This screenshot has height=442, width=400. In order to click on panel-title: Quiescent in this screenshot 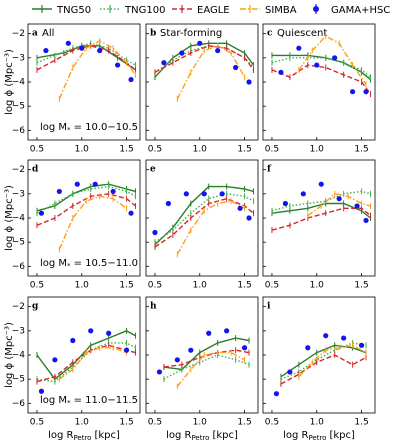, I will do `click(302, 33)`.